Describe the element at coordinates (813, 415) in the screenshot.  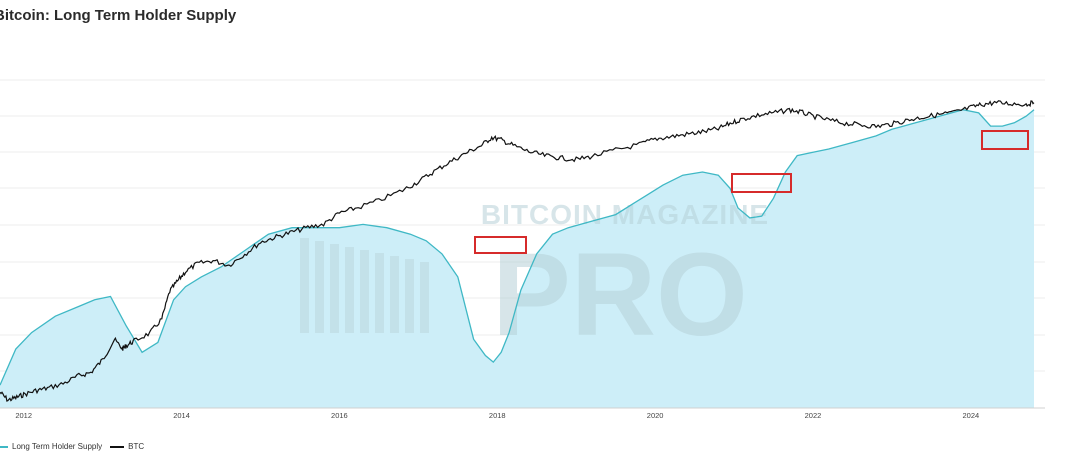
I see `x-tick-label-2022: 2022` at that location.